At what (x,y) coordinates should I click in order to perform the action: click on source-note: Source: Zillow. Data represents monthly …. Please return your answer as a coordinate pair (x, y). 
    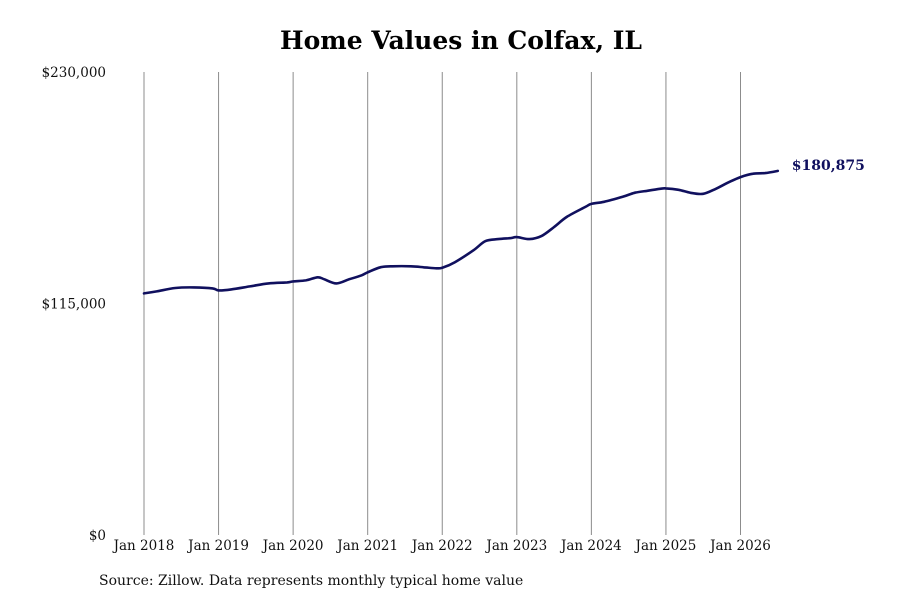
    Looking at the image, I should click on (311, 581).